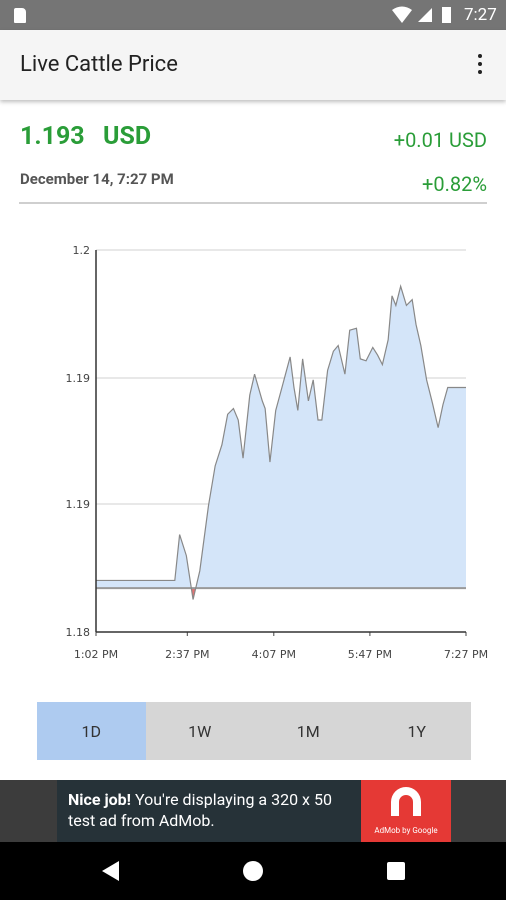 Image resolution: width=506 pixels, height=904 pixels. Describe the element at coordinates (406, 801) in the screenshot. I see `admob-logo` at that location.